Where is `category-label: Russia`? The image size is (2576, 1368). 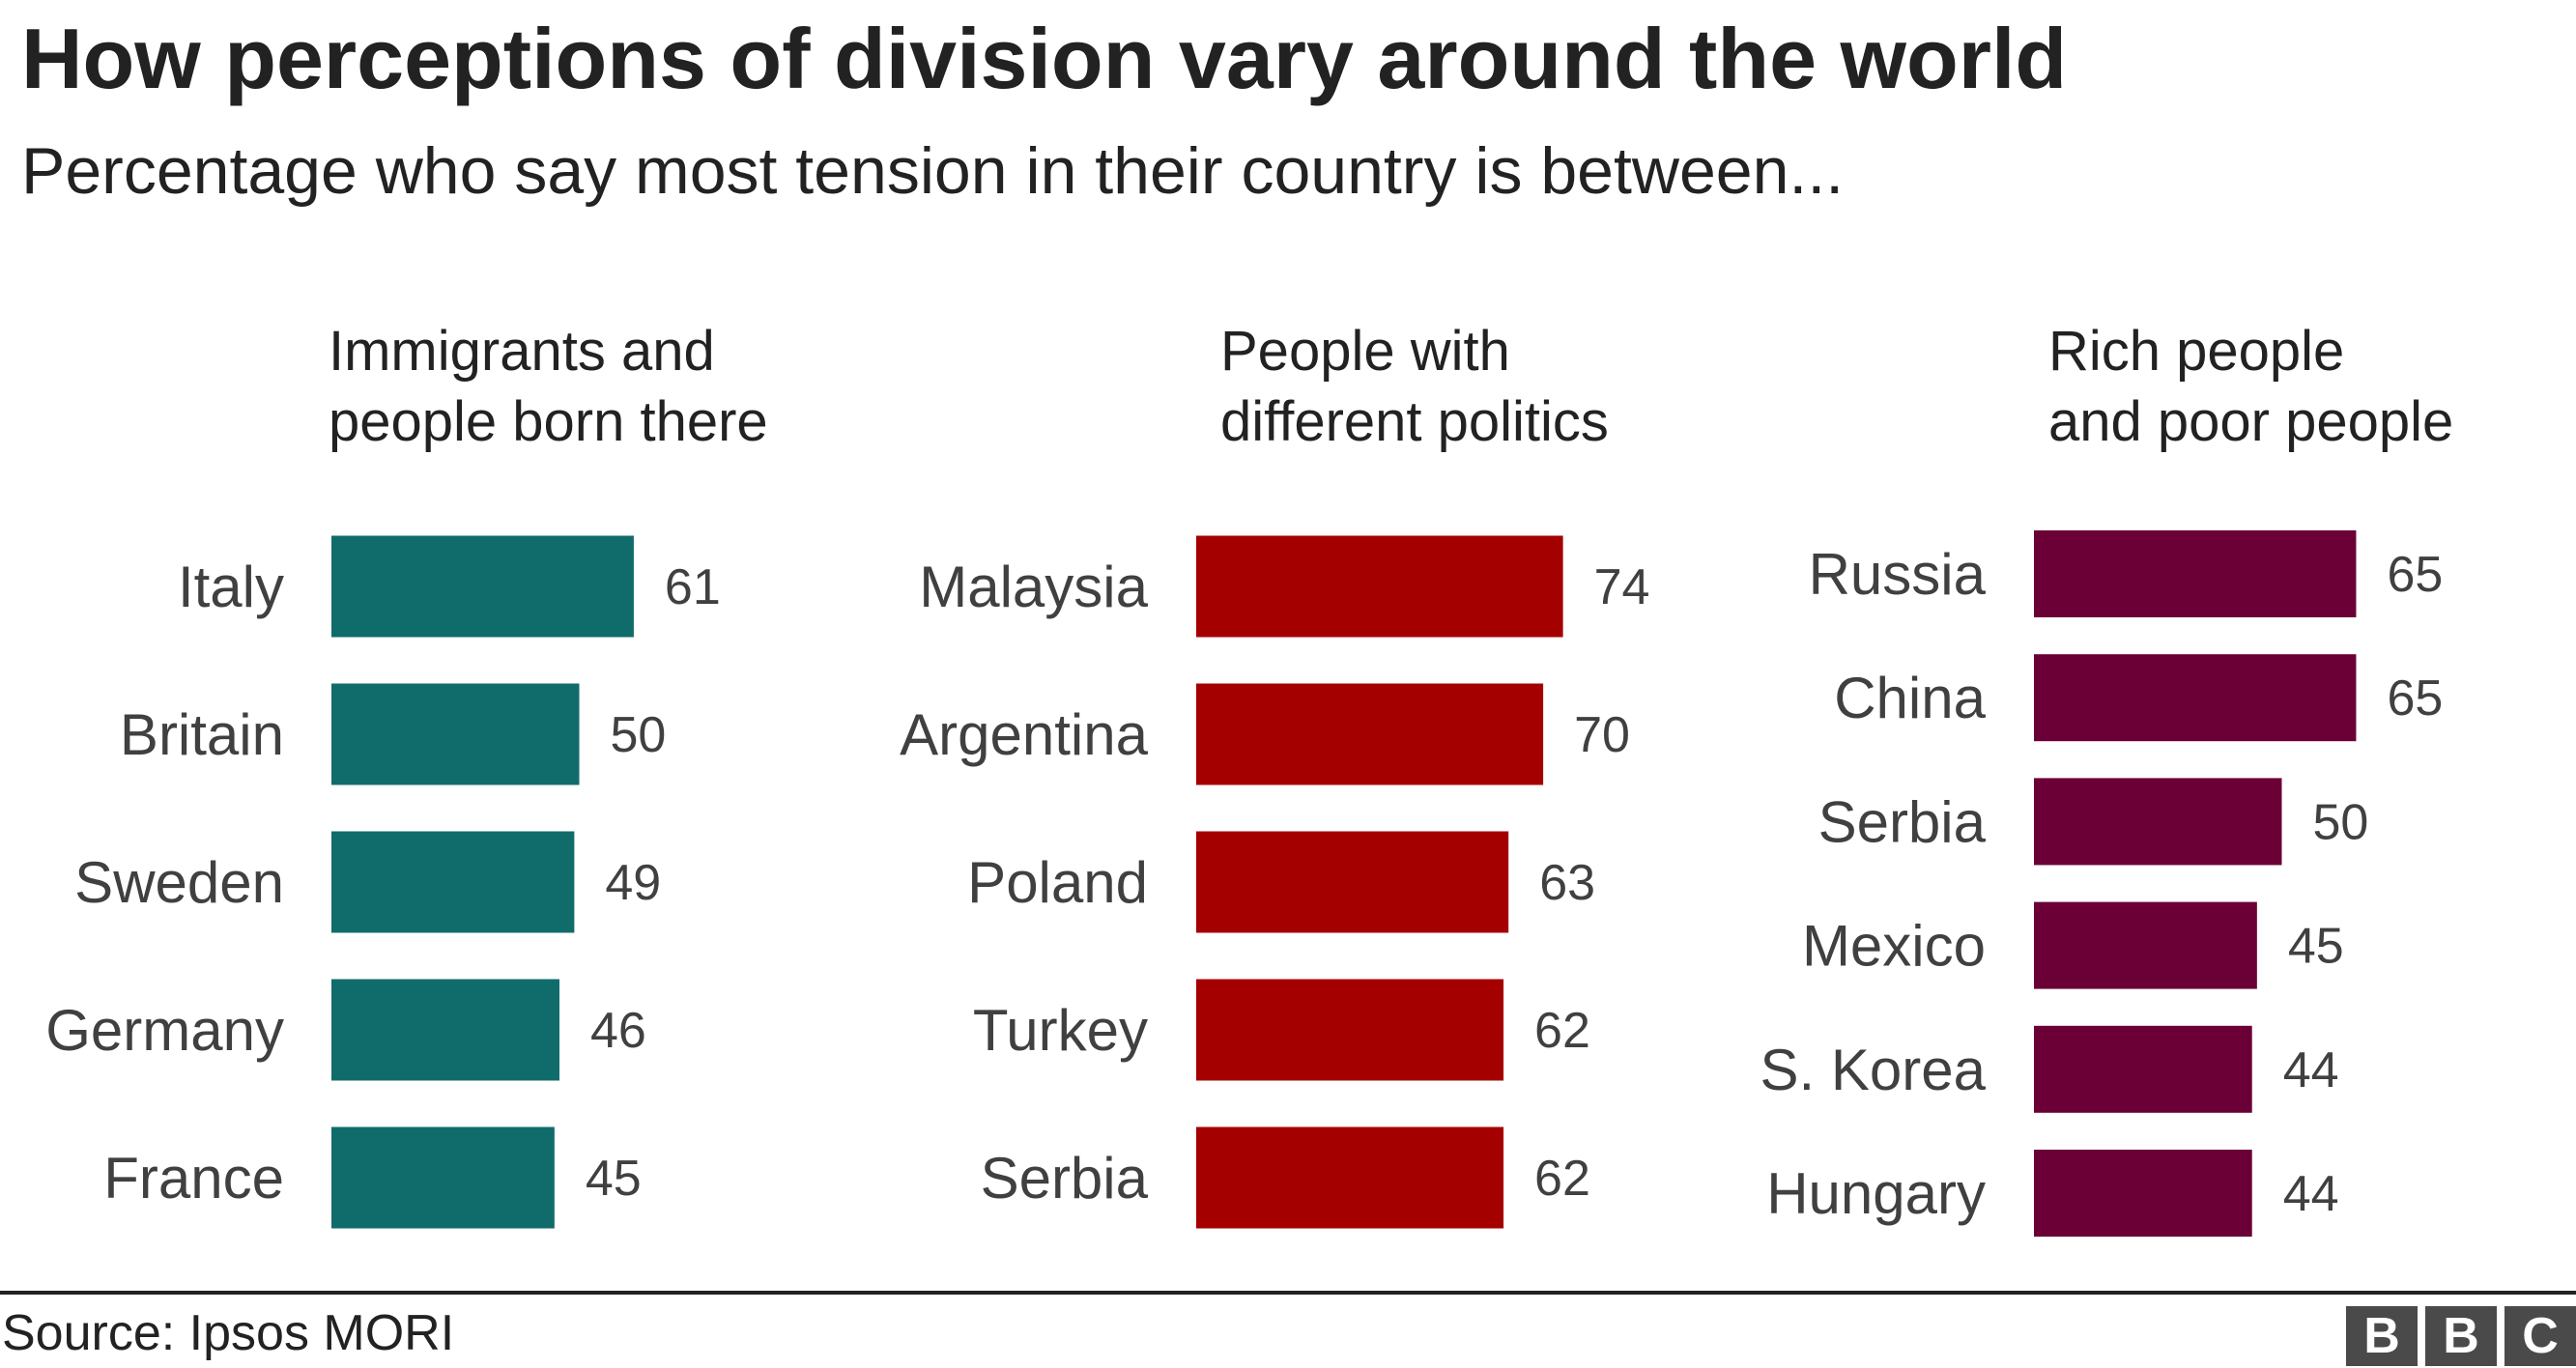
category-label: Russia is located at coordinates (1898, 575).